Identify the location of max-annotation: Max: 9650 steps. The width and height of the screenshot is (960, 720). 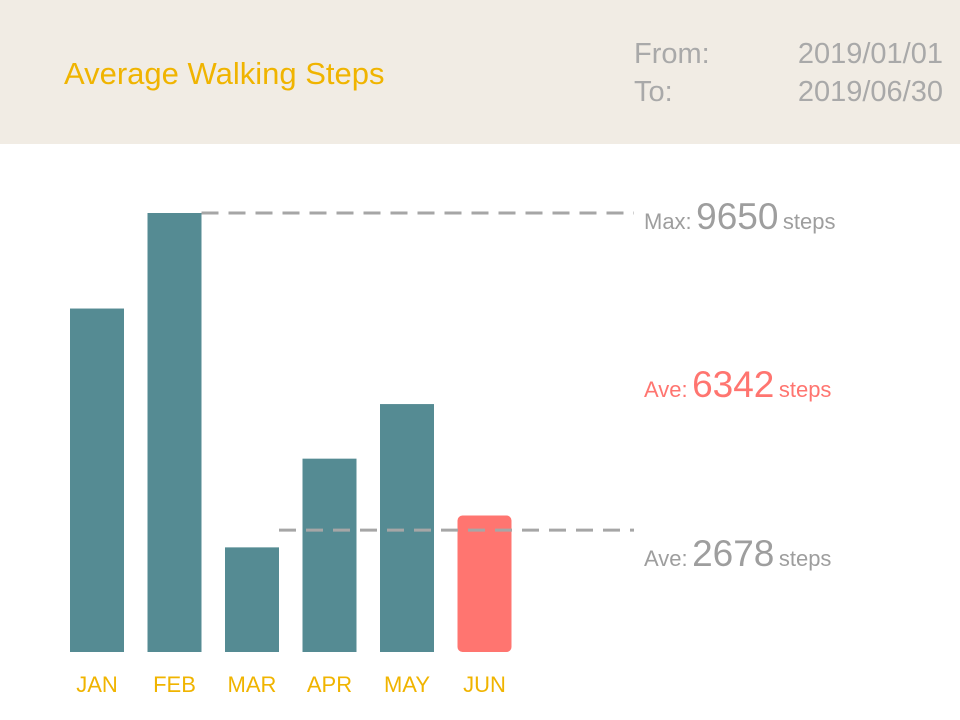
(740, 217).